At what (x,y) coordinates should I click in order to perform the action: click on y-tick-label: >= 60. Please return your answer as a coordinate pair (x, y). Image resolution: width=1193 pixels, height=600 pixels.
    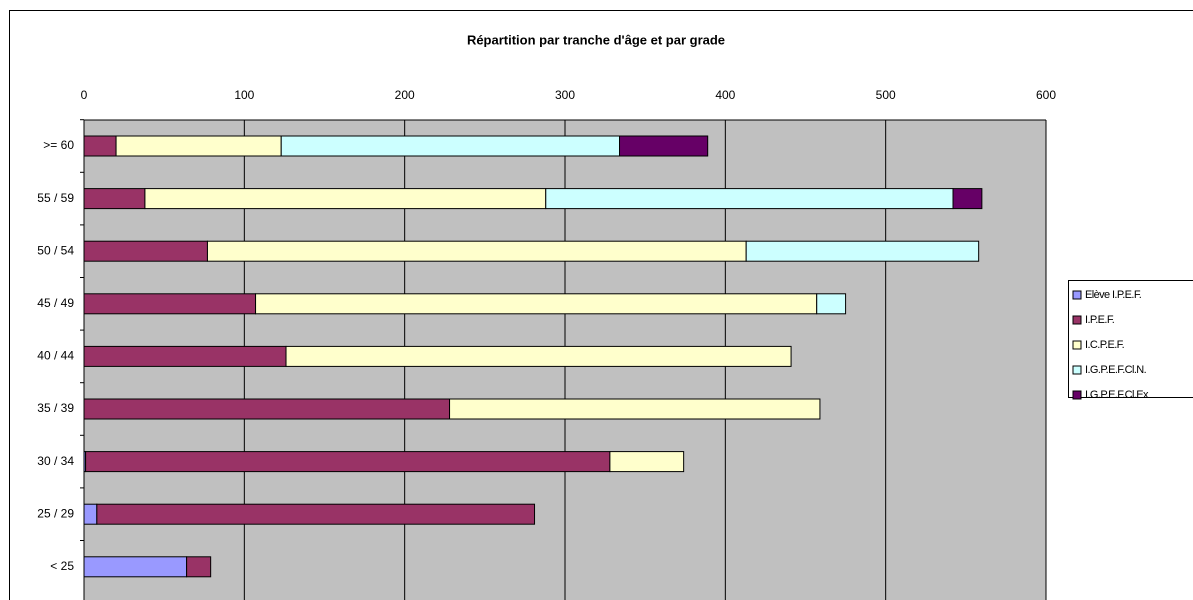
    Looking at the image, I should click on (58, 145).